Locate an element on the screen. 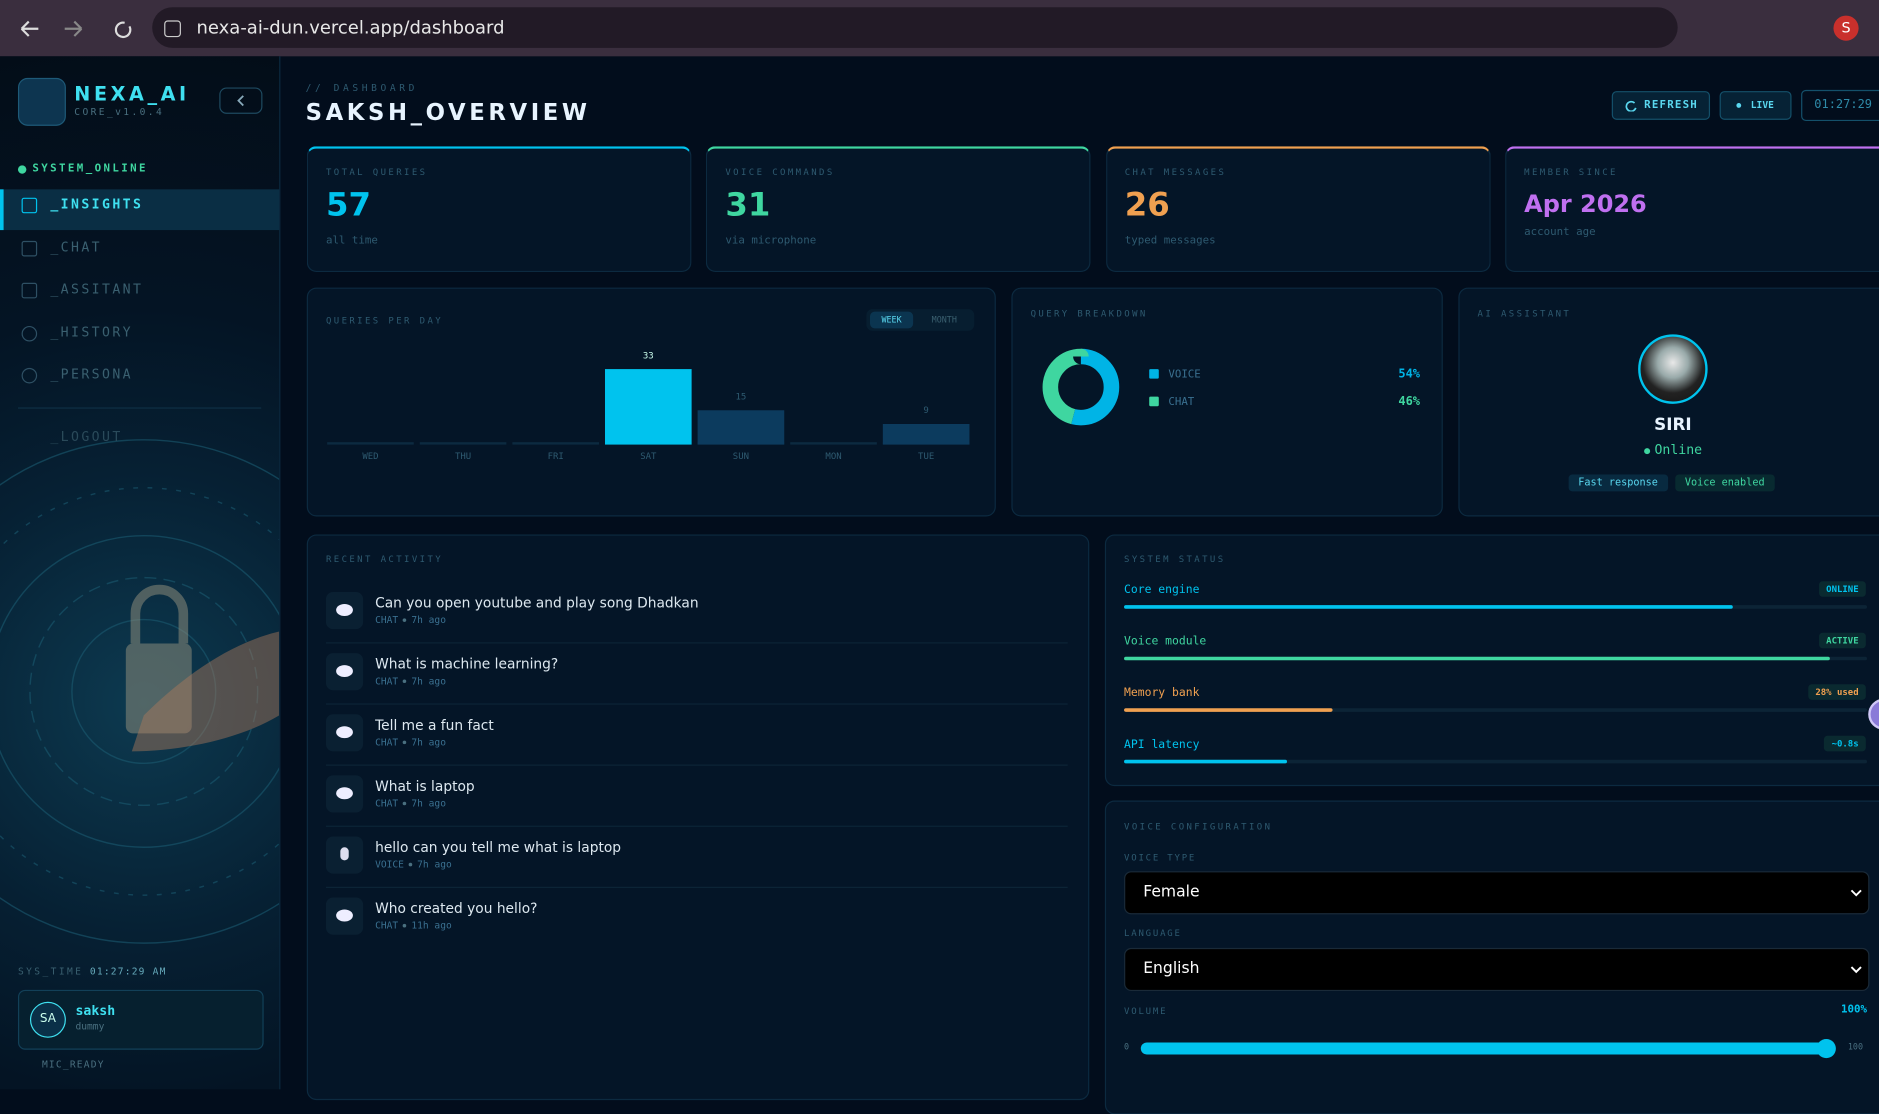 Image resolution: width=1879 pixels, height=1114 pixels. stat-sub: typed messages is located at coordinates (1170, 240).